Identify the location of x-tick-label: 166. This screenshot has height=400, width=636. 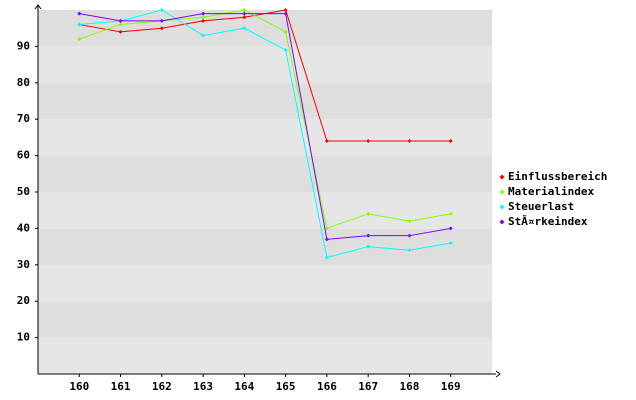
(327, 386).